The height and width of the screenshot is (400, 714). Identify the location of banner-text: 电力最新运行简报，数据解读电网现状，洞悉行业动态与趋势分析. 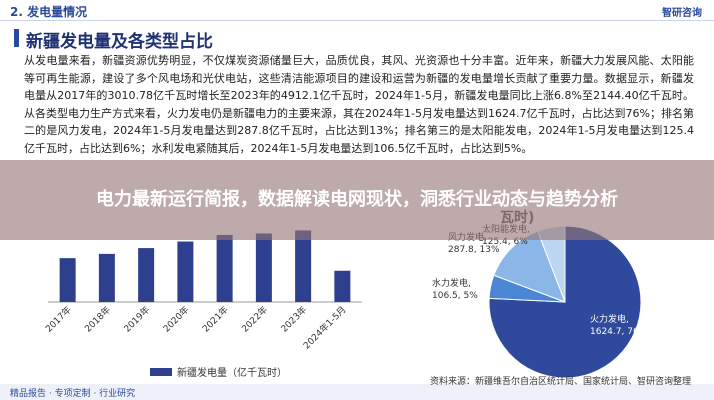
(357, 199).